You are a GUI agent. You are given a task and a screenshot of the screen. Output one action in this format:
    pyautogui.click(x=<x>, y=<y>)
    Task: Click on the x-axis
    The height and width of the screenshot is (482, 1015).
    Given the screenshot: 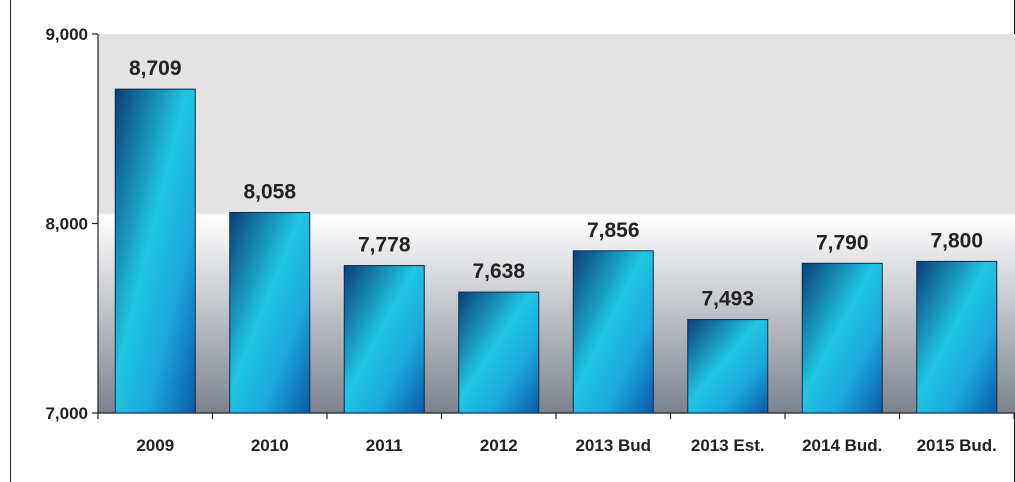 What is the action you would take?
    pyautogui.click(x=556, y=415)
    